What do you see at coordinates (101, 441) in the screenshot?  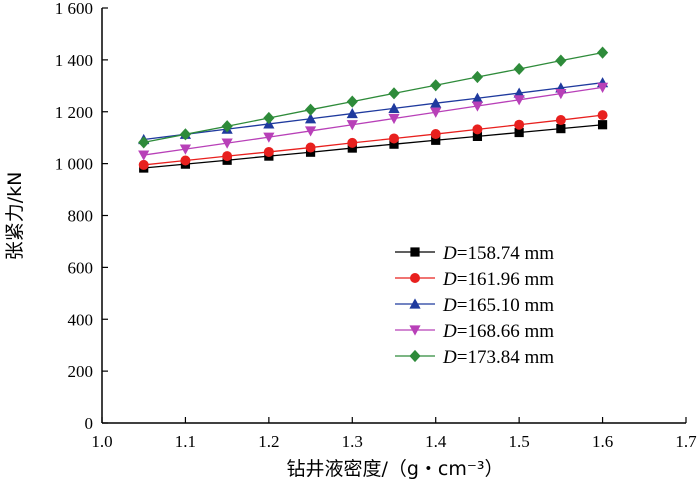 I see `x-tick-label: 1.0` at bounding box center [101, 441].